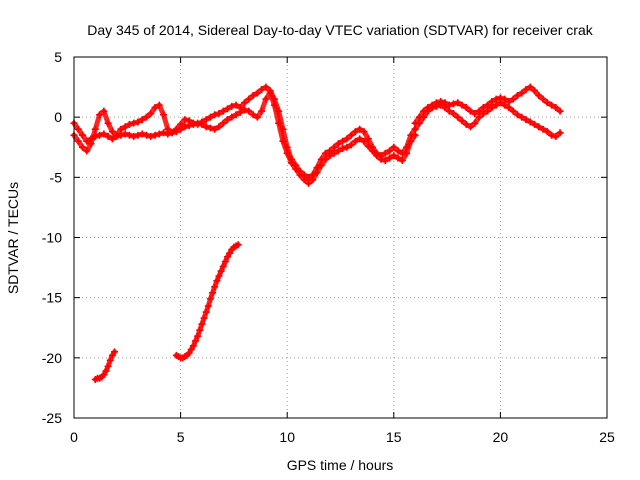 This screenshot has width=640, height=480. I want to click on y-tick-label: -10, so click(52, 238).